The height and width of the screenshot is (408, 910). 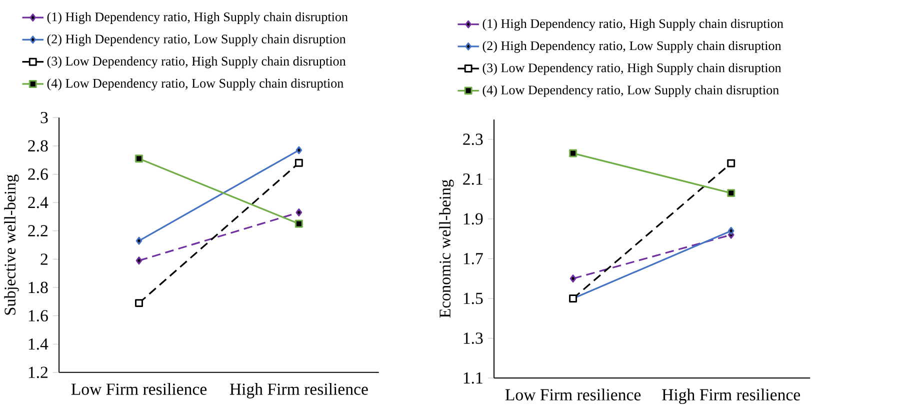 What do you see at coordinates (473, 258) in the screenshot?
I see `y-tick-label: 1.7` at bounding box center [473, 258].